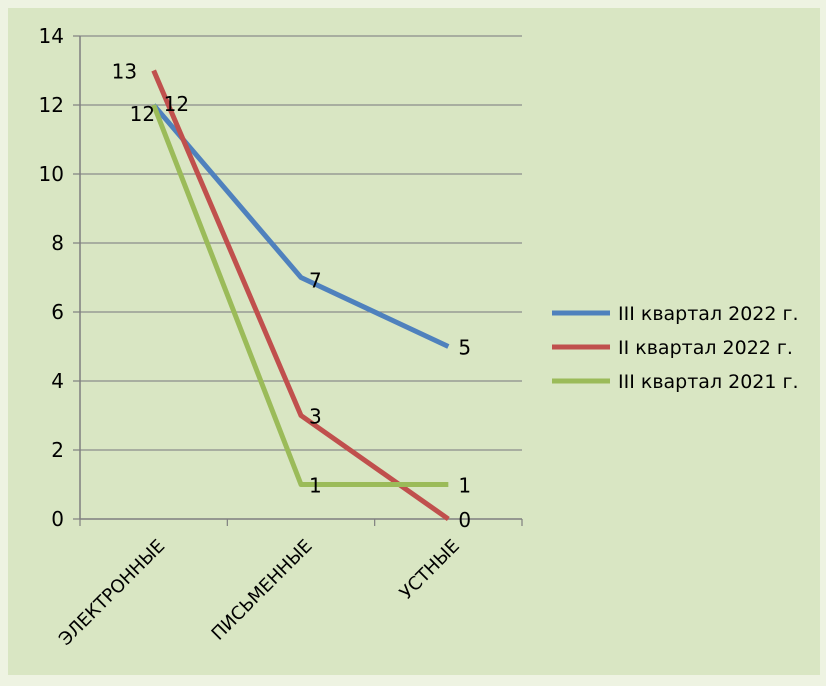 The image size is (826, 686). Describe the element at coordinates (708, 314) in the screenshot. I see `legend-label: III квартал 2022 г.` at that location.